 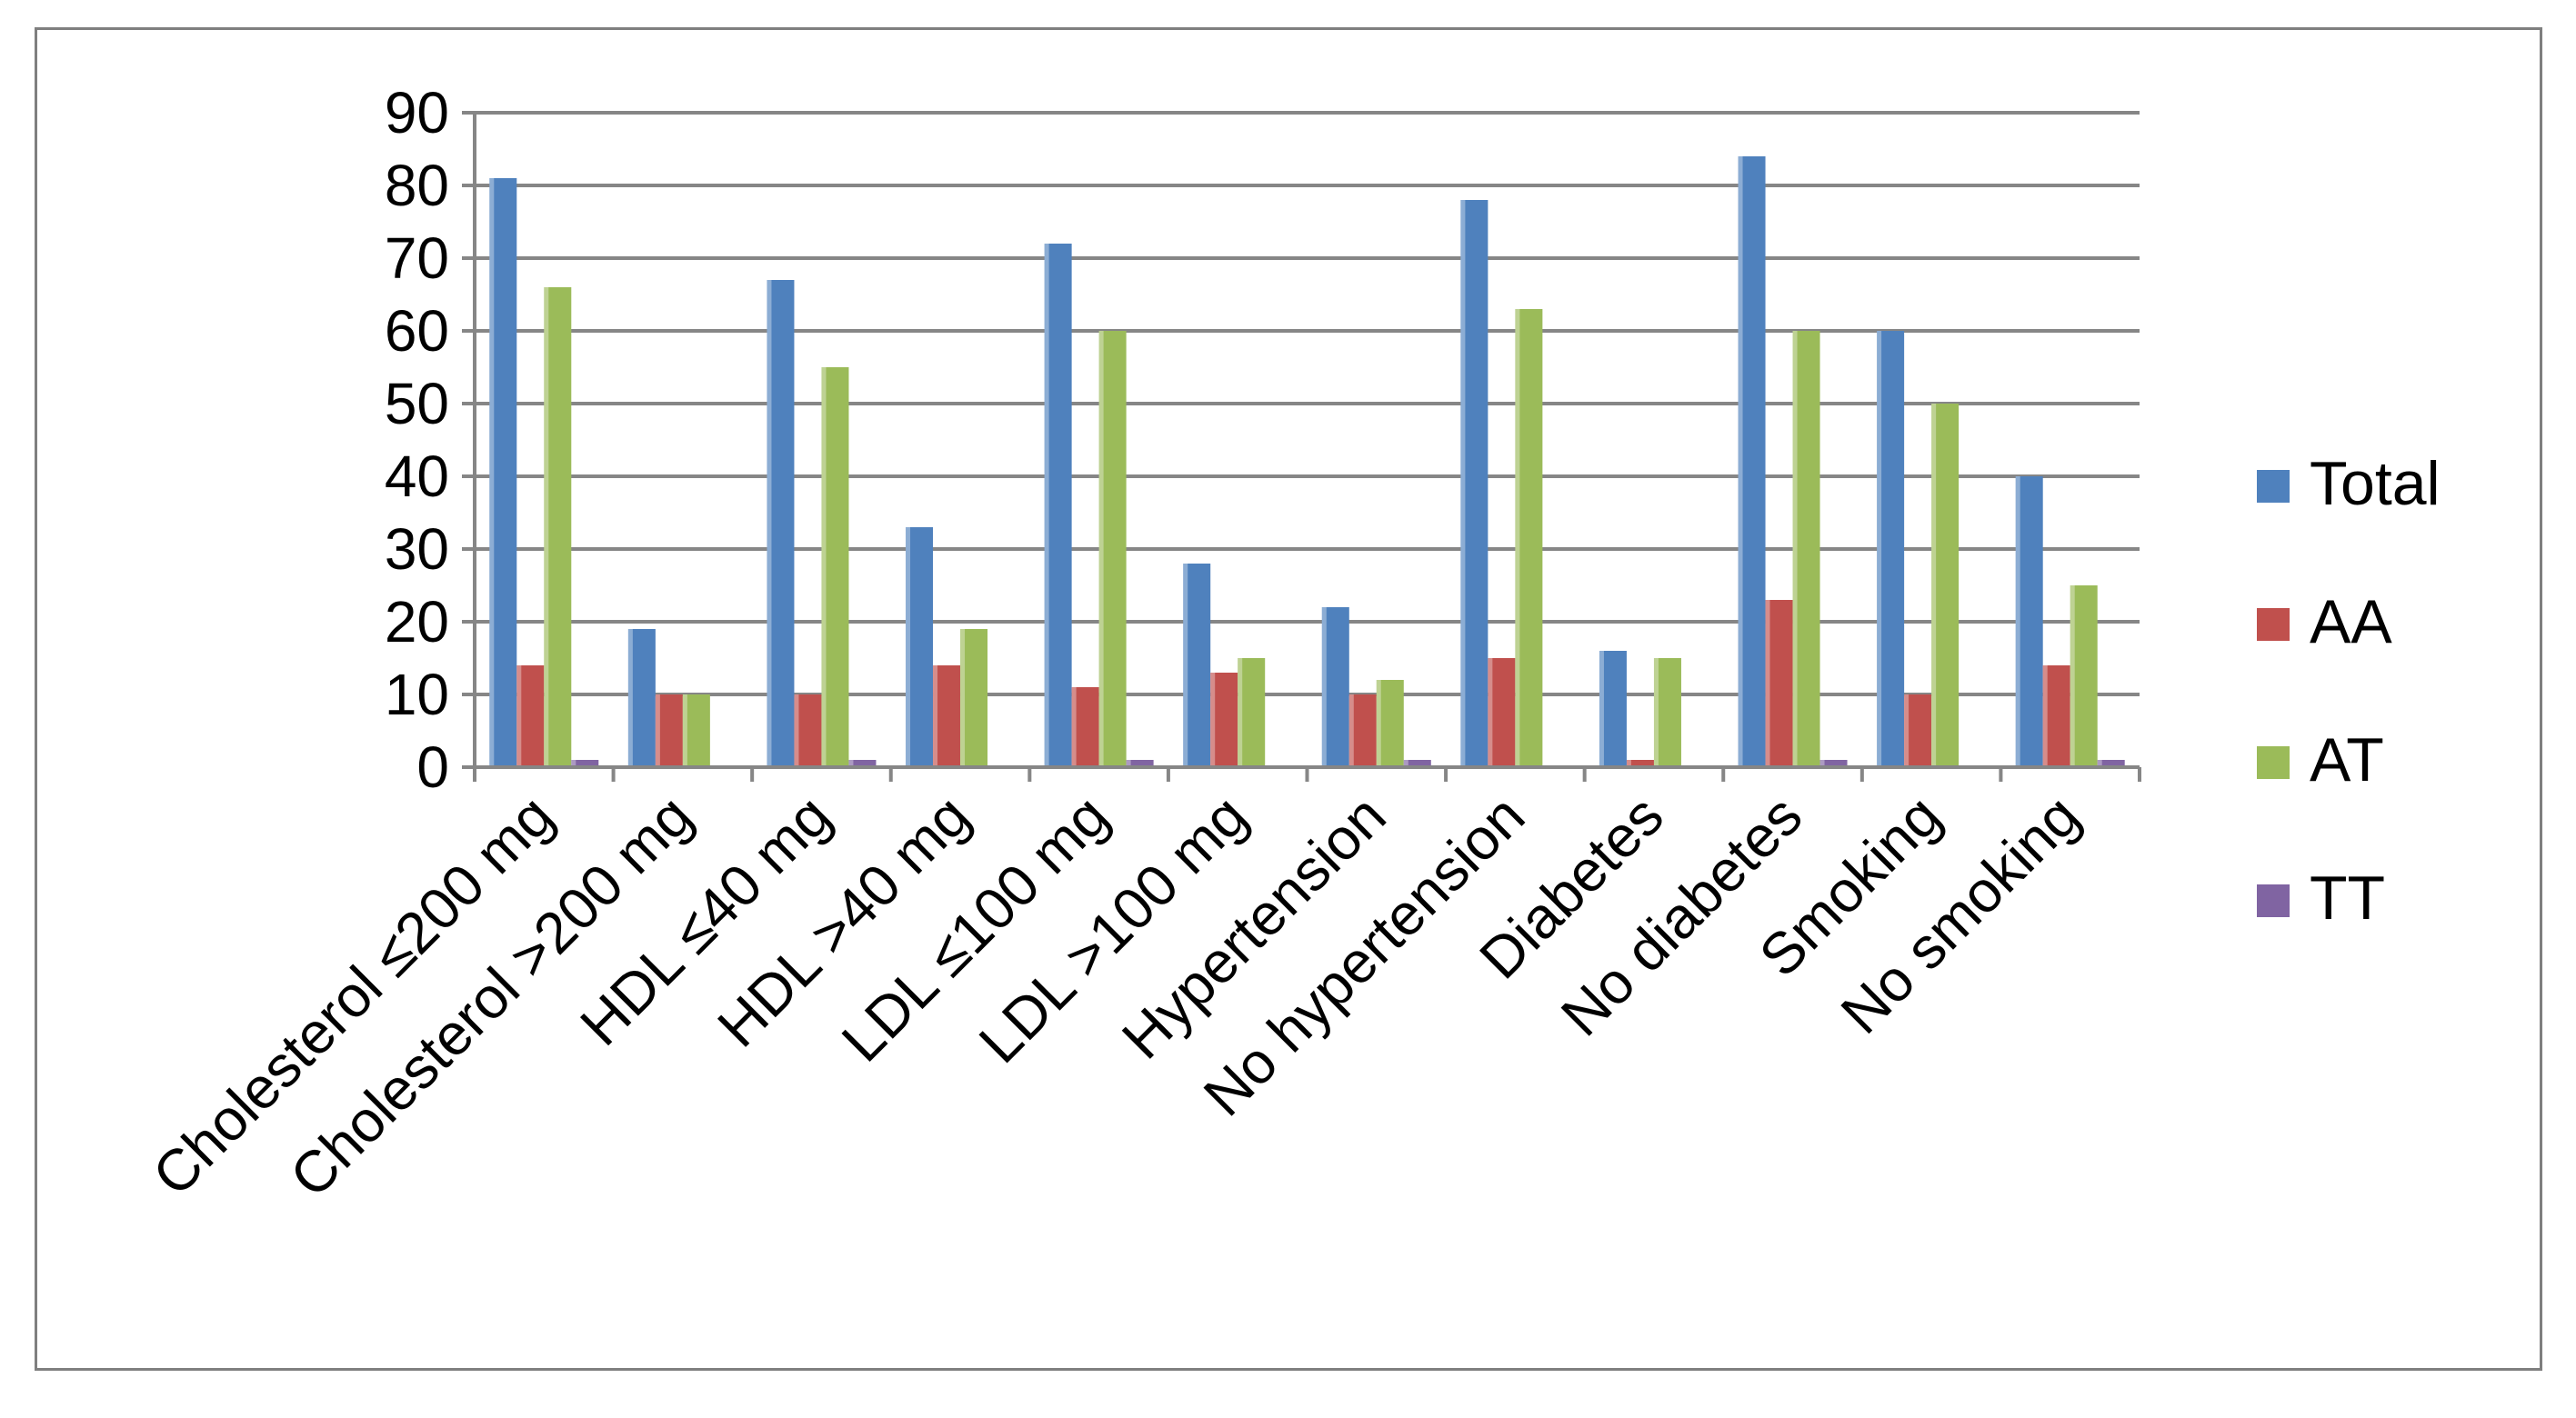 I want to click on legend-swatch-at, so click(x=2273, y=762).